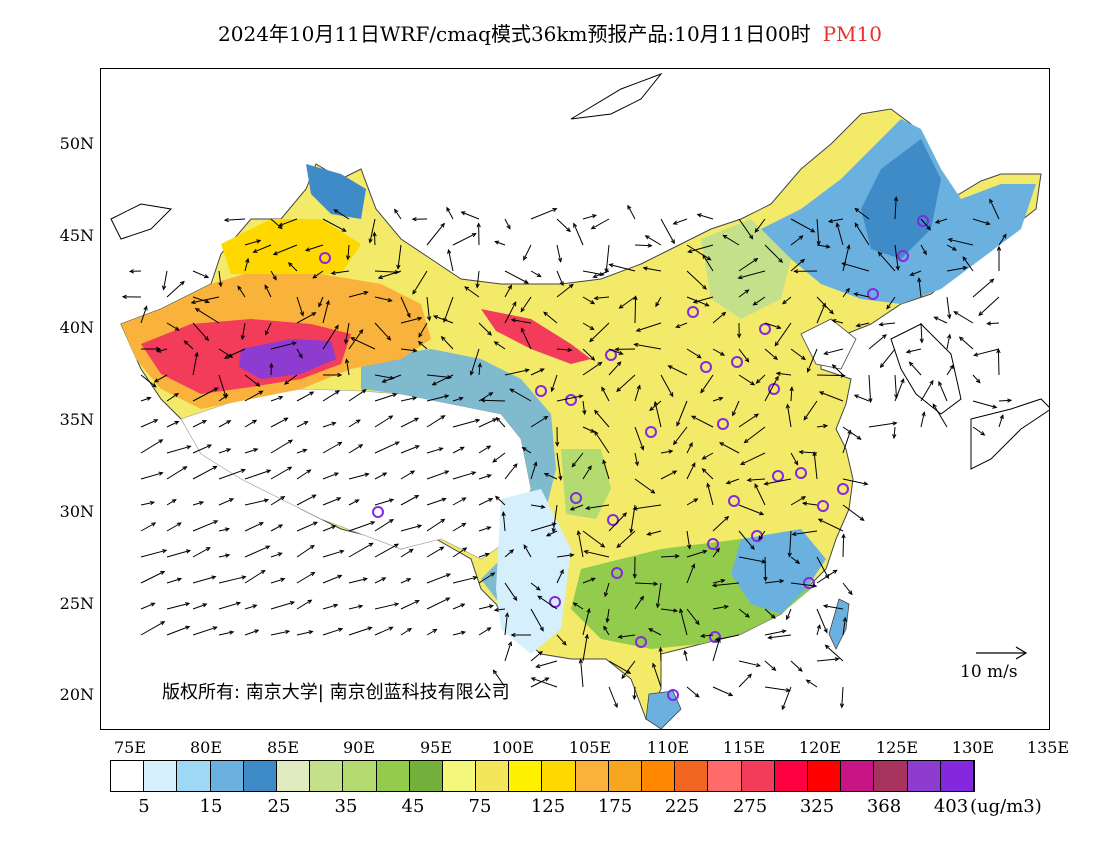  What do you see at coordinates (746, 269) in the screenshot?
I see `inner-mongolia-green` at bounding box center [746, 269].